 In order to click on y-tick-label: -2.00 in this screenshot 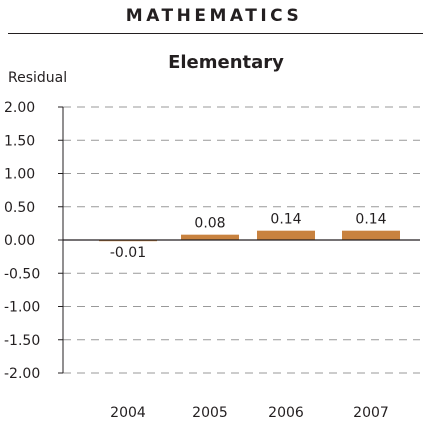, I will do `click(22, 374)`.